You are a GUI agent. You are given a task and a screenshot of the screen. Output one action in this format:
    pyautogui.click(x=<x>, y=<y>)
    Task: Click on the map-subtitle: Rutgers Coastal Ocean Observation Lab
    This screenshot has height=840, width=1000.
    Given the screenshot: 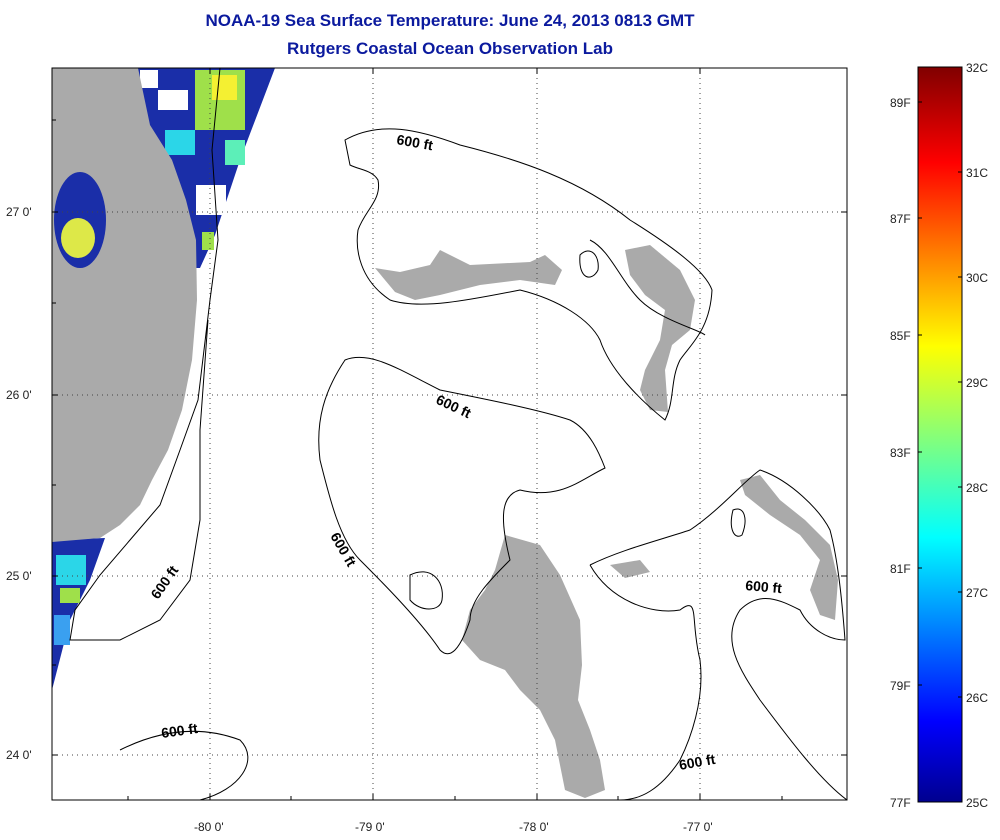 What is the action you would take?
    pyautogui.click(x=450, y=48)
    